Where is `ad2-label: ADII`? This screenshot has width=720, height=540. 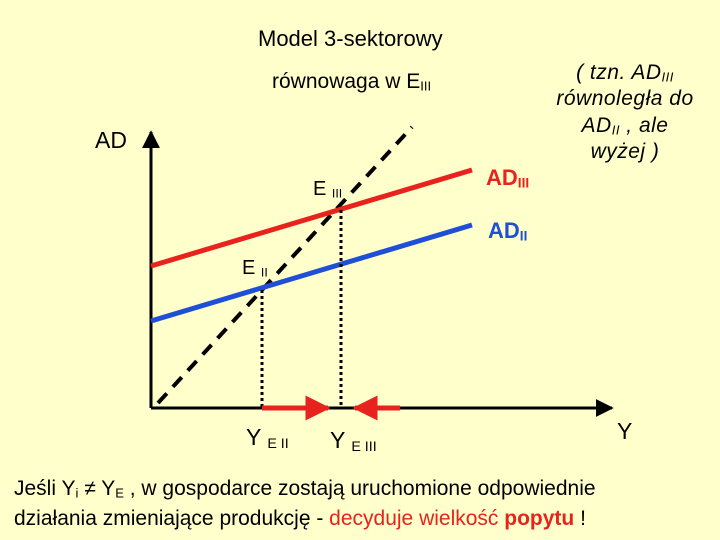
ad2-label: ADII is located at coordinates (508, 231).